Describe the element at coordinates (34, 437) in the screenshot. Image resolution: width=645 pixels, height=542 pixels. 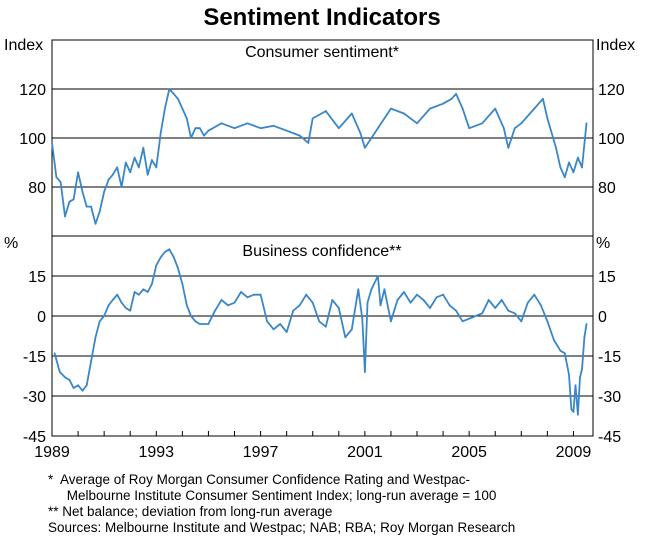
I see `ytick-left-bottom-0: -45` at that location.